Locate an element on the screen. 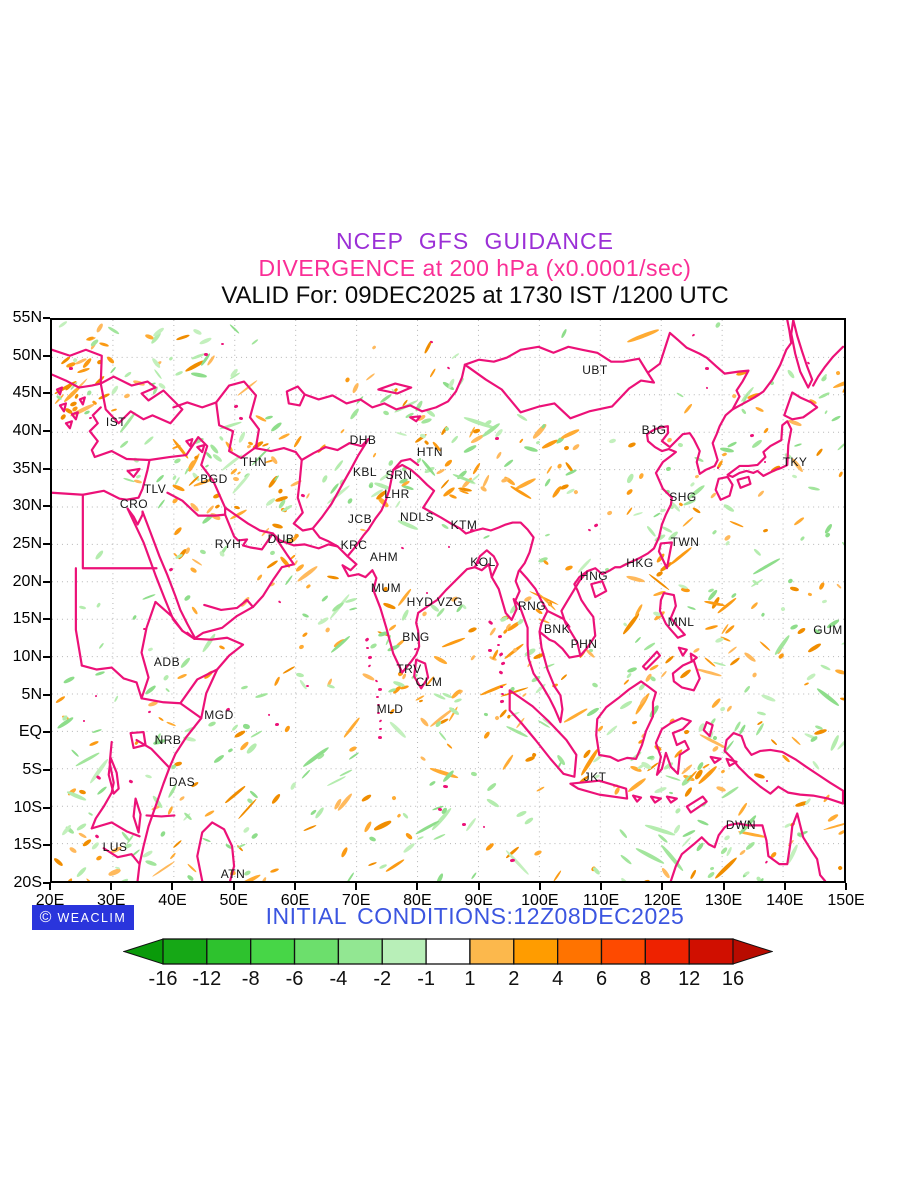 This screenshot has height=1200, width=900. colorbar-tick-label: -8 is located at coordinates (250, 979).